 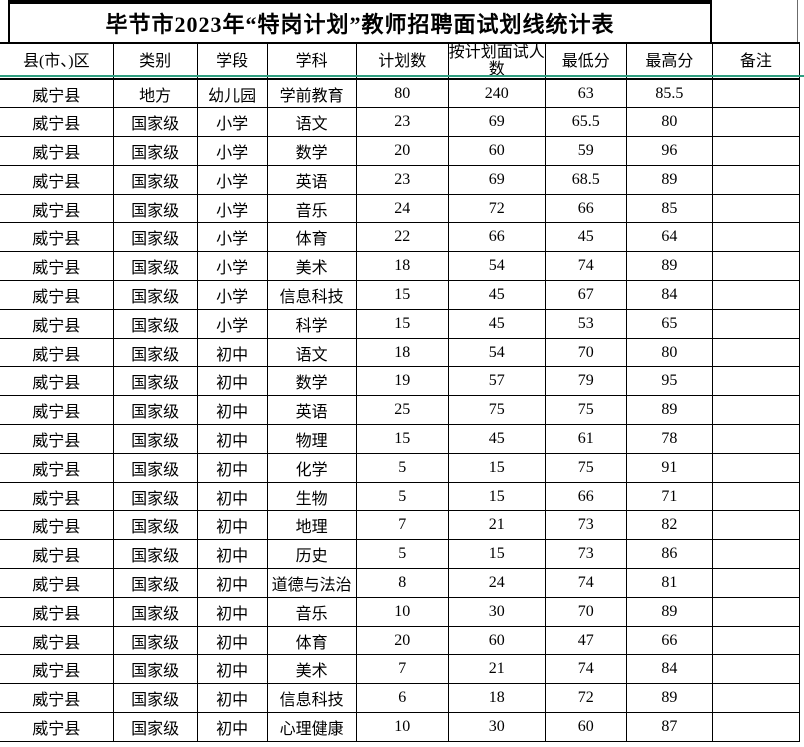 What do you see at coordinates (496, 467) in the screenshot?
I see `cell-interview-count: 15` at bounding box center [496, 467].